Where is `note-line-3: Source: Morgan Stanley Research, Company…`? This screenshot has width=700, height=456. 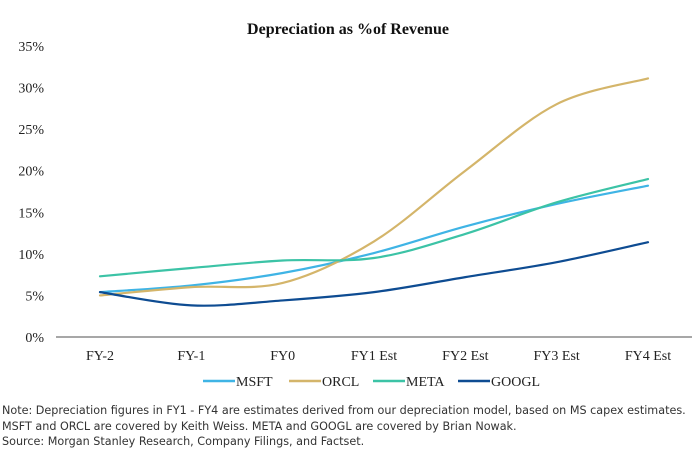 note-line-3: Source: Morgan Stanley Research, Company… is located at coordinates (183, 441).